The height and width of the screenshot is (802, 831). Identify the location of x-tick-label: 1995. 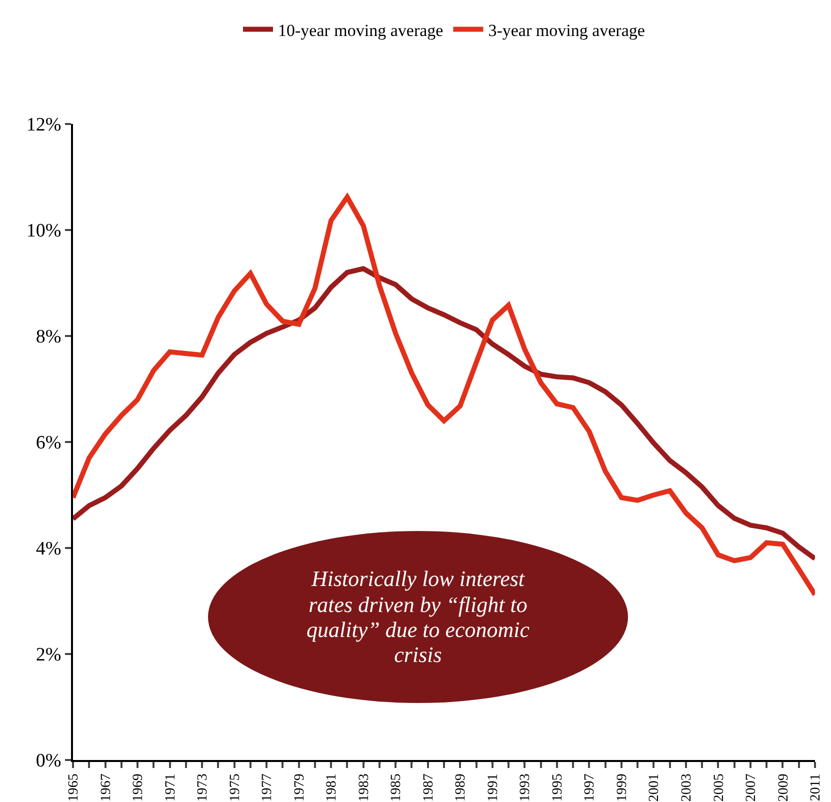
(558, 788).